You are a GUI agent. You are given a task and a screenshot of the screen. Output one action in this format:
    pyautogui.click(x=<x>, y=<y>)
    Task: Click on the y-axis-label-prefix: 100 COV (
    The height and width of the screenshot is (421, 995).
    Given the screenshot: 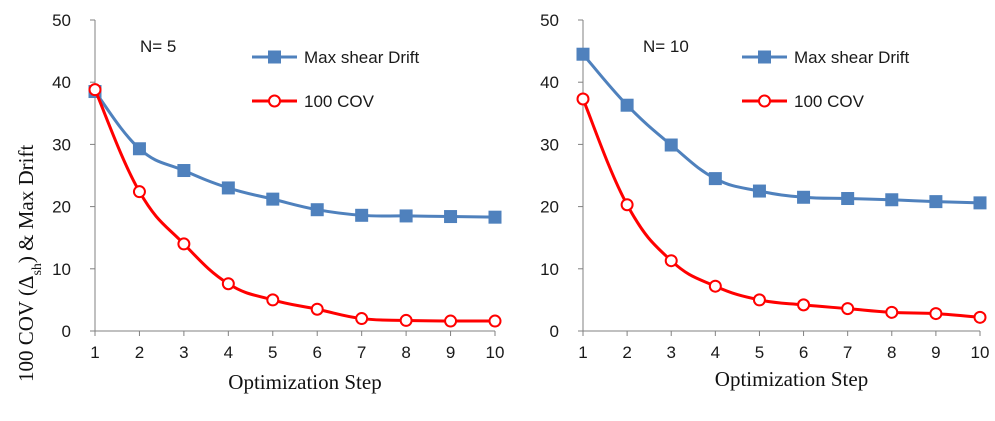 What is the action you would take?
    pyautogui.click(x=26, y=335)
    